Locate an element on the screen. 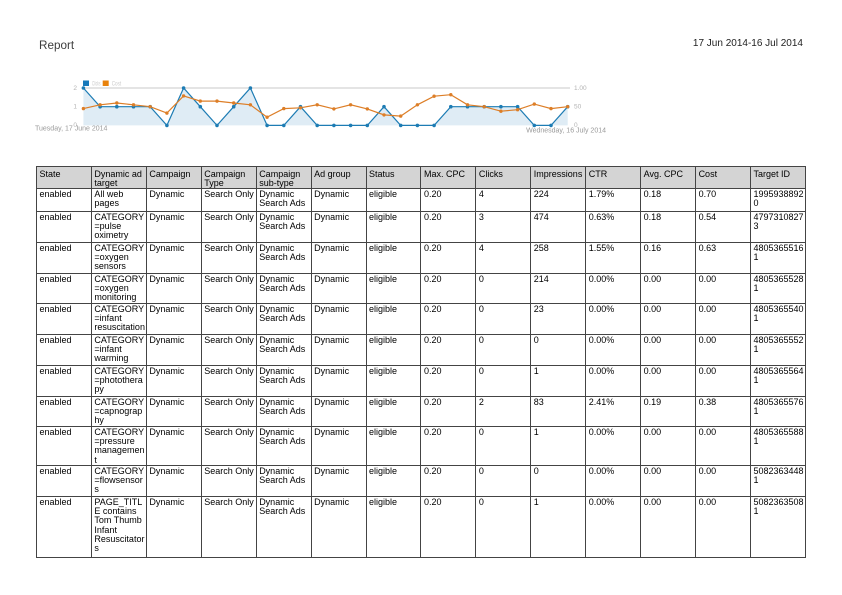 The height and width of the screenshot is (595, 842). svg-text: Wednesday, 16 July 2014 is located at coordinates (566, 131).